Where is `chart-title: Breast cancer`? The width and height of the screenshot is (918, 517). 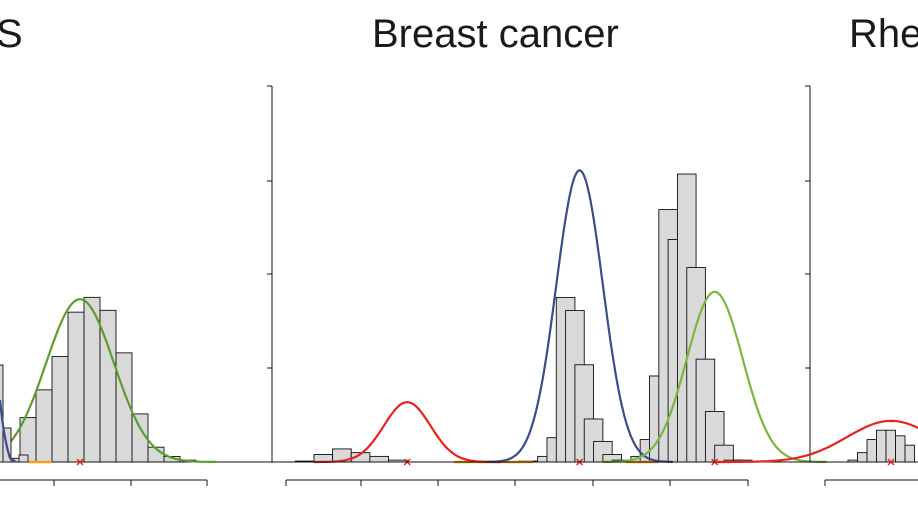
chart-title: Breast cancer is located at coordinates (495, 34).